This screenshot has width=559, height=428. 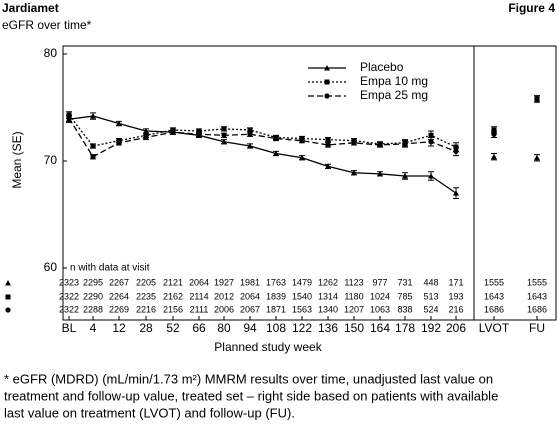 What do you see at coordinates (198, 296) in the screenshot?
I see `n-count: 2114` at bounding box center [198, 296].